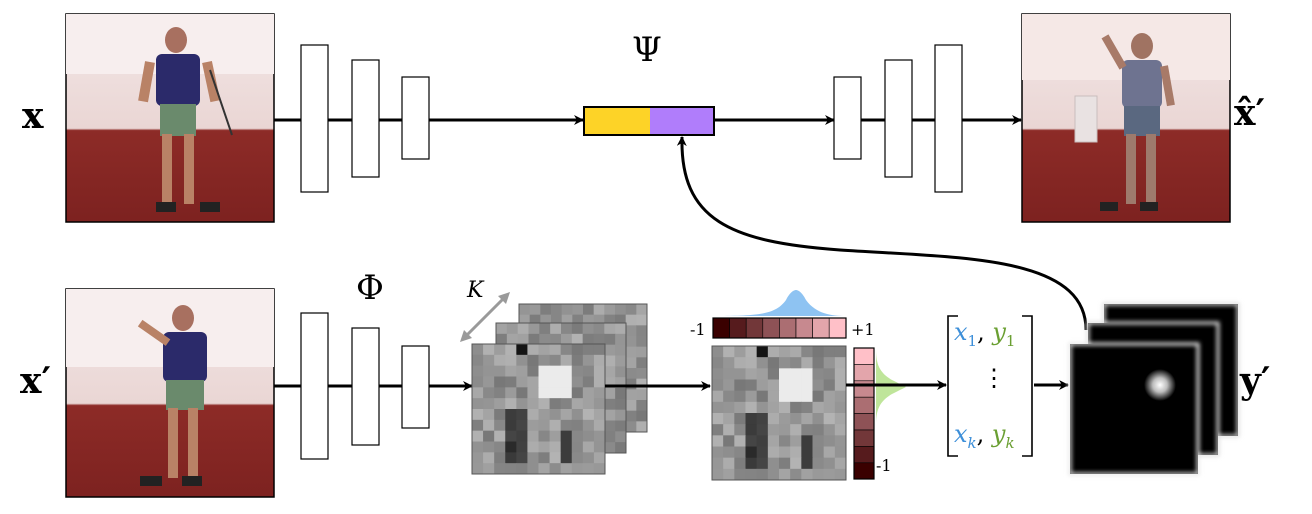  Describe the element at coordinates (698, 329) in the screenshot. I see `colorbar-left-label: -1` at that location.